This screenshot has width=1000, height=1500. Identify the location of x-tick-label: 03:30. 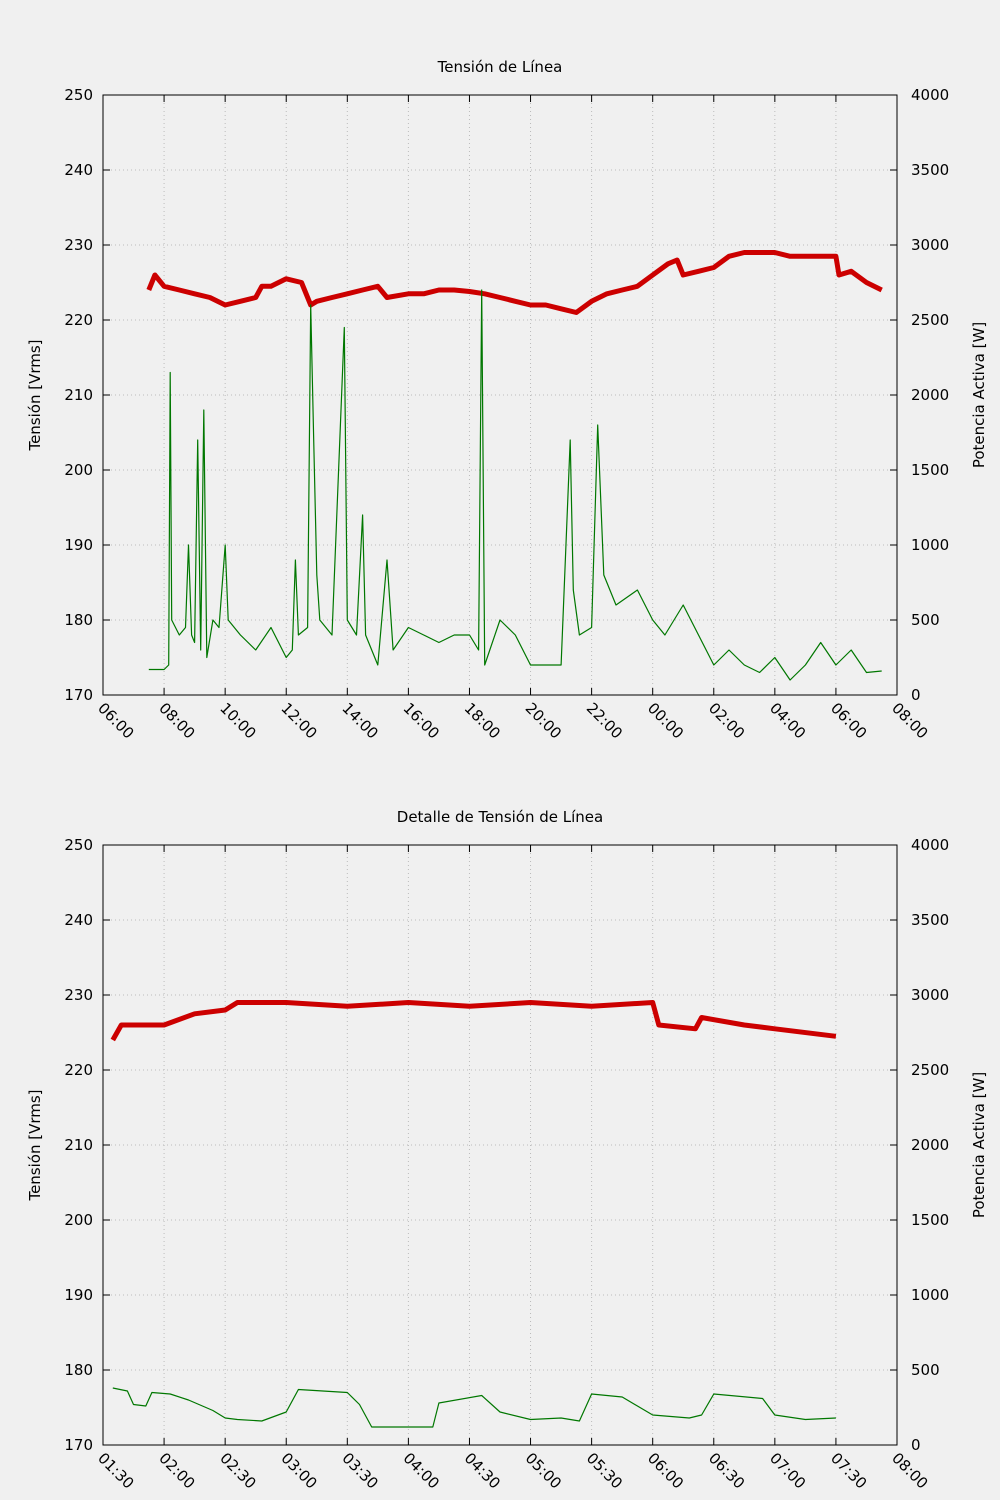
(359, 1470).